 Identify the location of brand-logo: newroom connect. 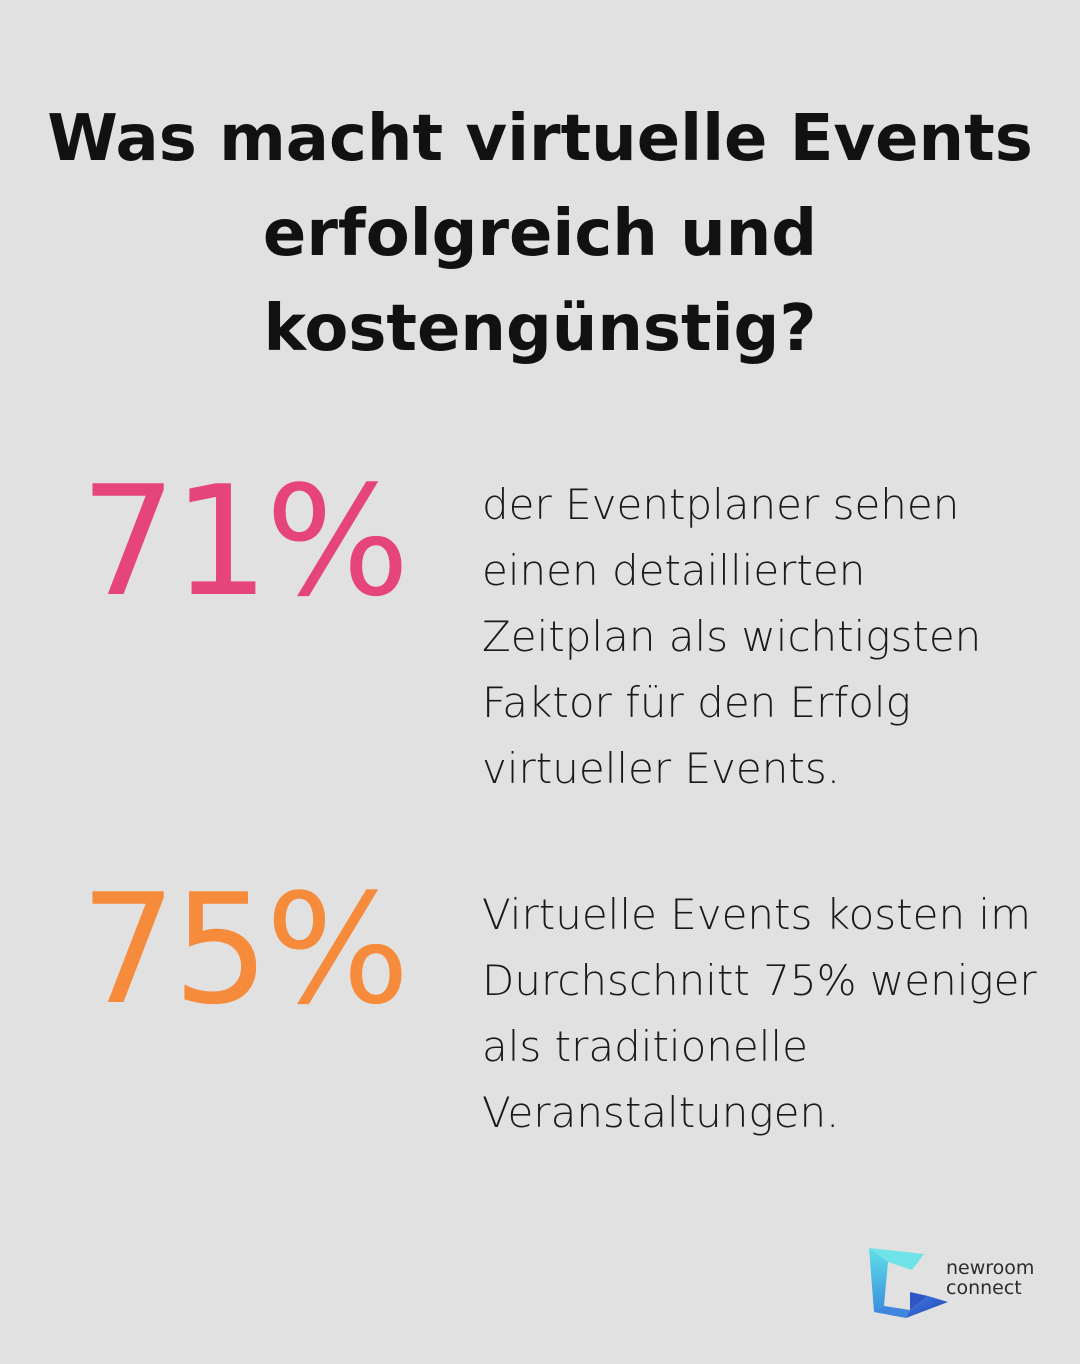
(956, 1283).